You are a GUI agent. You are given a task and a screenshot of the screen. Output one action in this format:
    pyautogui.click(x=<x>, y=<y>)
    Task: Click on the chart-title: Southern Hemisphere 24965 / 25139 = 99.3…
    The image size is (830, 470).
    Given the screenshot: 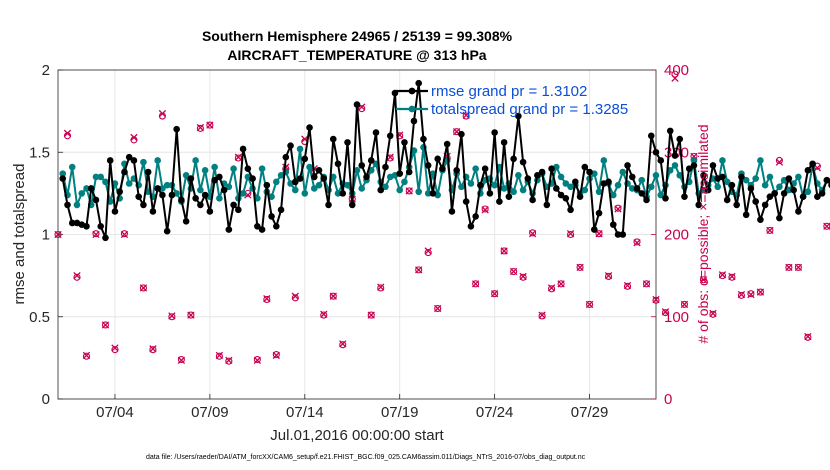 What is the action you would take?
    pyautogui.click(x=357, y=36)
    